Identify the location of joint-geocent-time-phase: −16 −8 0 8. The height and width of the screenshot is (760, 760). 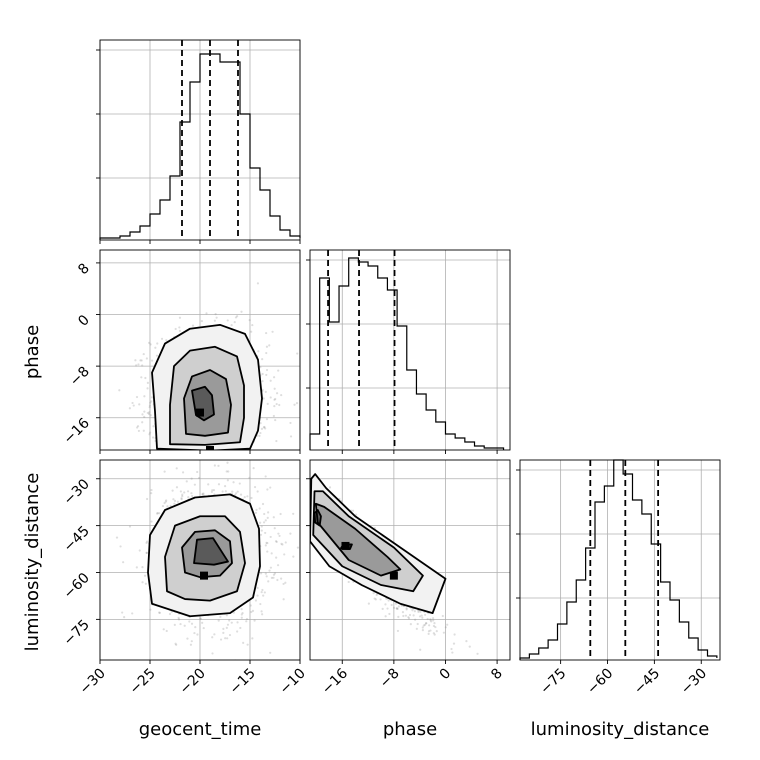
(181, 354).